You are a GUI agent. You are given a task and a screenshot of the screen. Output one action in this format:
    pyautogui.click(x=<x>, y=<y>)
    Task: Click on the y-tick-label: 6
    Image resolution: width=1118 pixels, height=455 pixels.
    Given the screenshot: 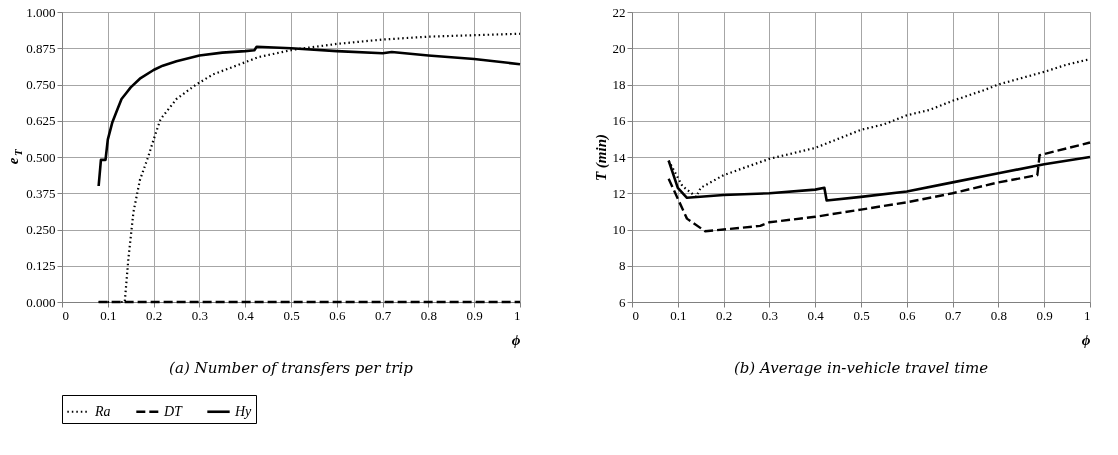 What is the action you would take?
    pyautogui.click(x=622, y=302)
    